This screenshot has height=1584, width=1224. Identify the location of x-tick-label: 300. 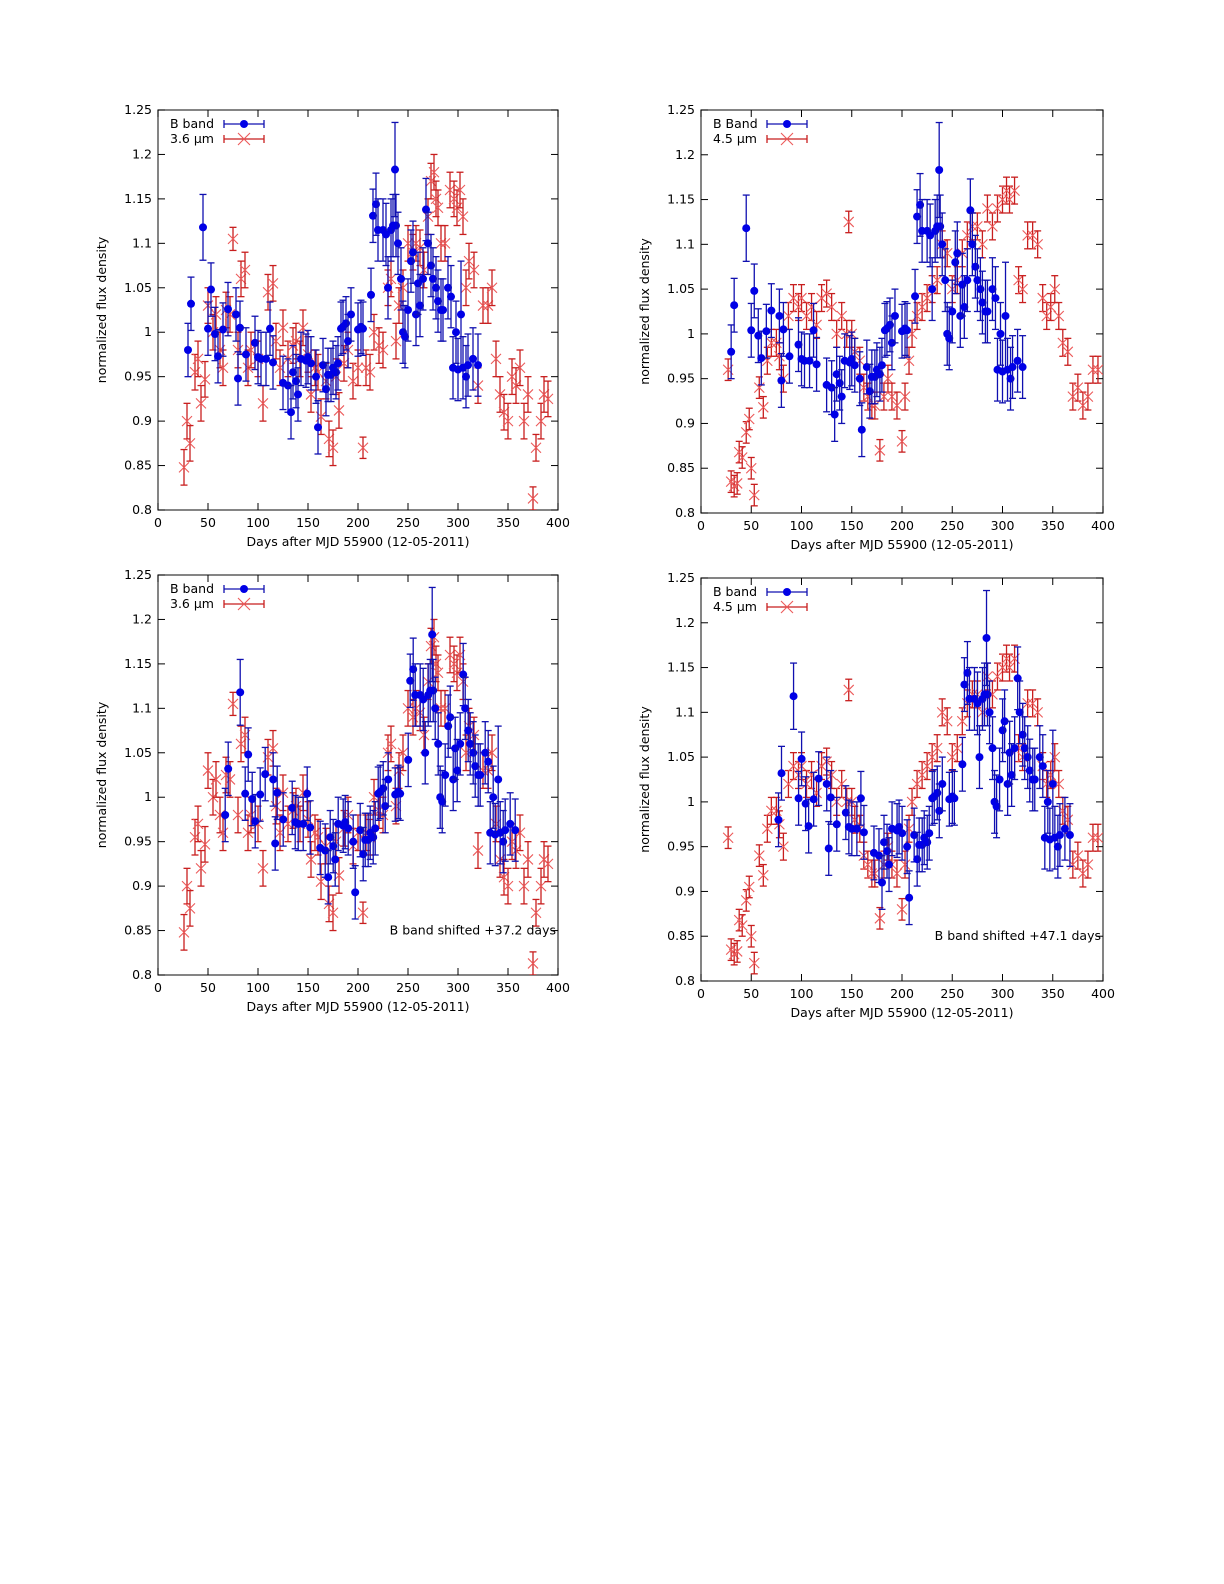
(1003, 993).